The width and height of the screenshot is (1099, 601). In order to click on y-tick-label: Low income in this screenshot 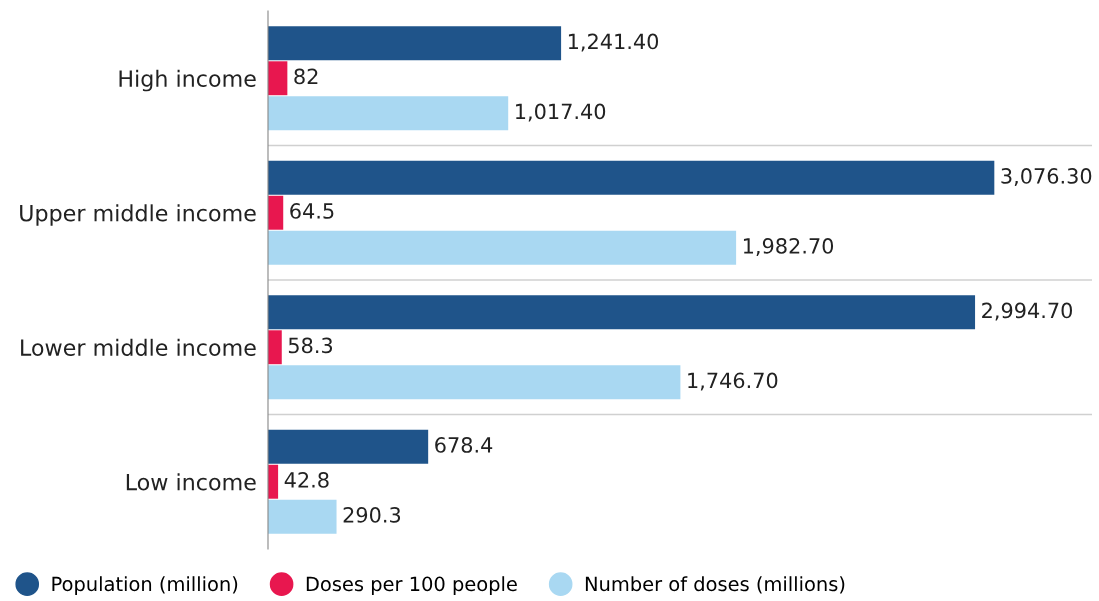, I will do `click(191, 482)`.